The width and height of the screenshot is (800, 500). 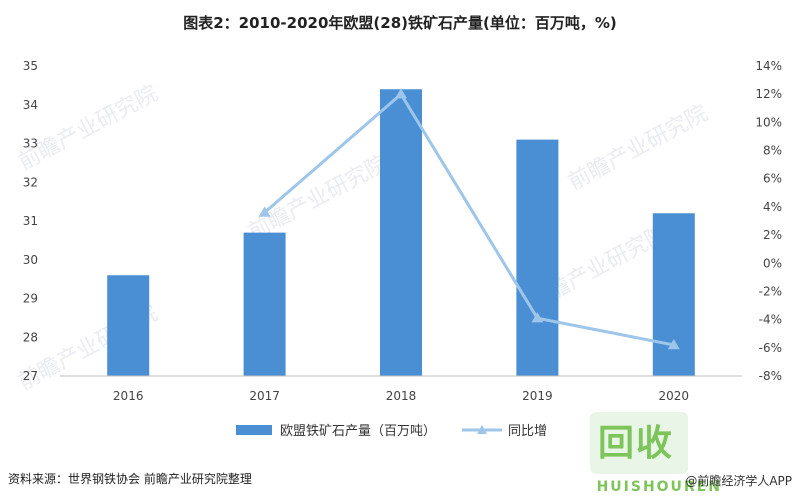 I want to click on right-tick-label: -4%, so click(x=770, y=320).